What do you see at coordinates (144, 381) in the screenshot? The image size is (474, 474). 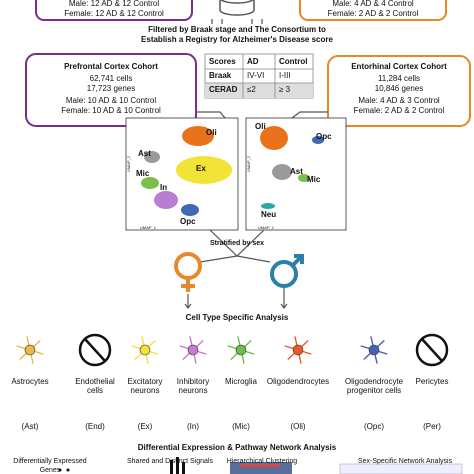 I see `cell-type-name: Excitatory` at bounding box center [144, 381].